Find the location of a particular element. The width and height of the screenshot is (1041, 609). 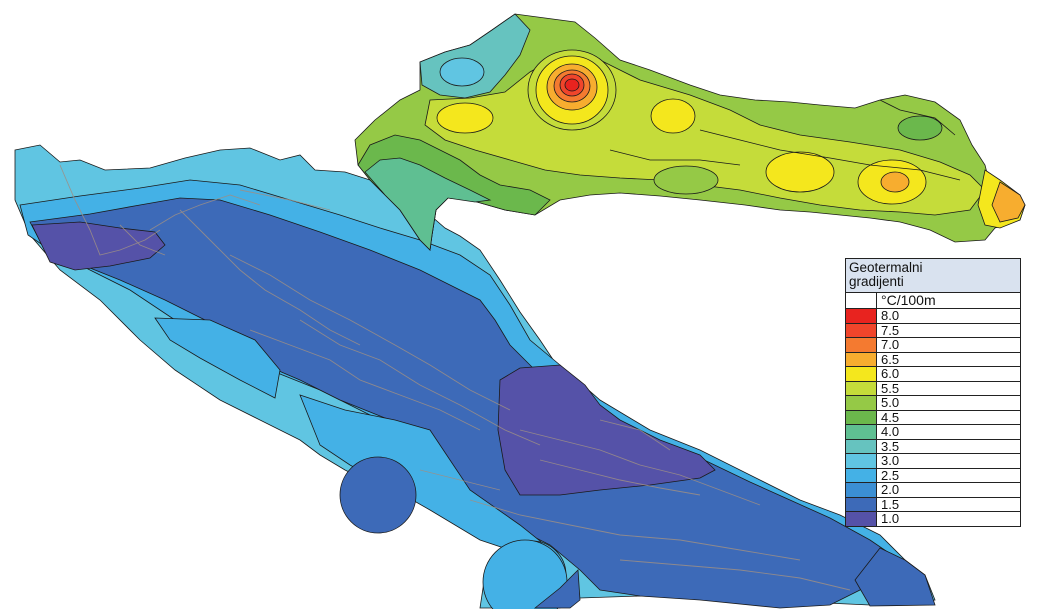

legend-value: 7.0 is located at coordinates (890, 344).